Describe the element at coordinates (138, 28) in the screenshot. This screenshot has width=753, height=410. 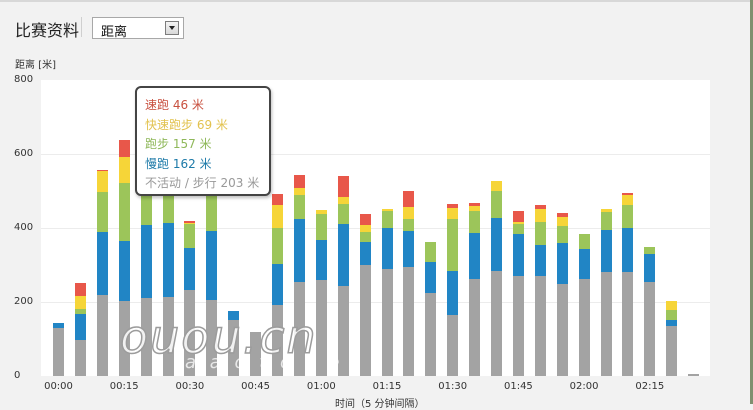
I see `metric-select: 距离` at that location.